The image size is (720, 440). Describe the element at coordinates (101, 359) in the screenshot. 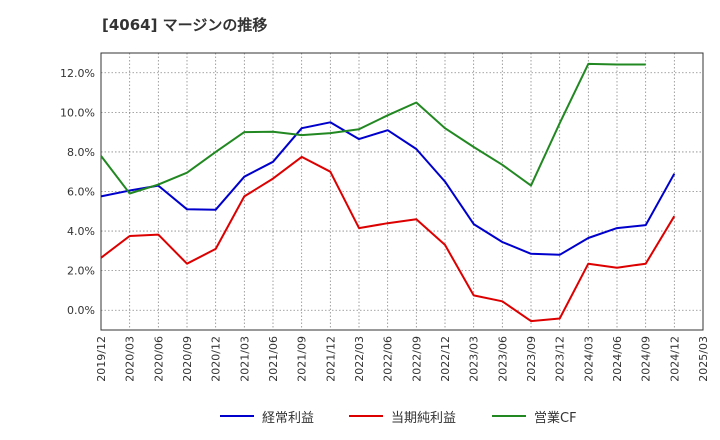

I see `x-tick-label: 2019/12` at that location.